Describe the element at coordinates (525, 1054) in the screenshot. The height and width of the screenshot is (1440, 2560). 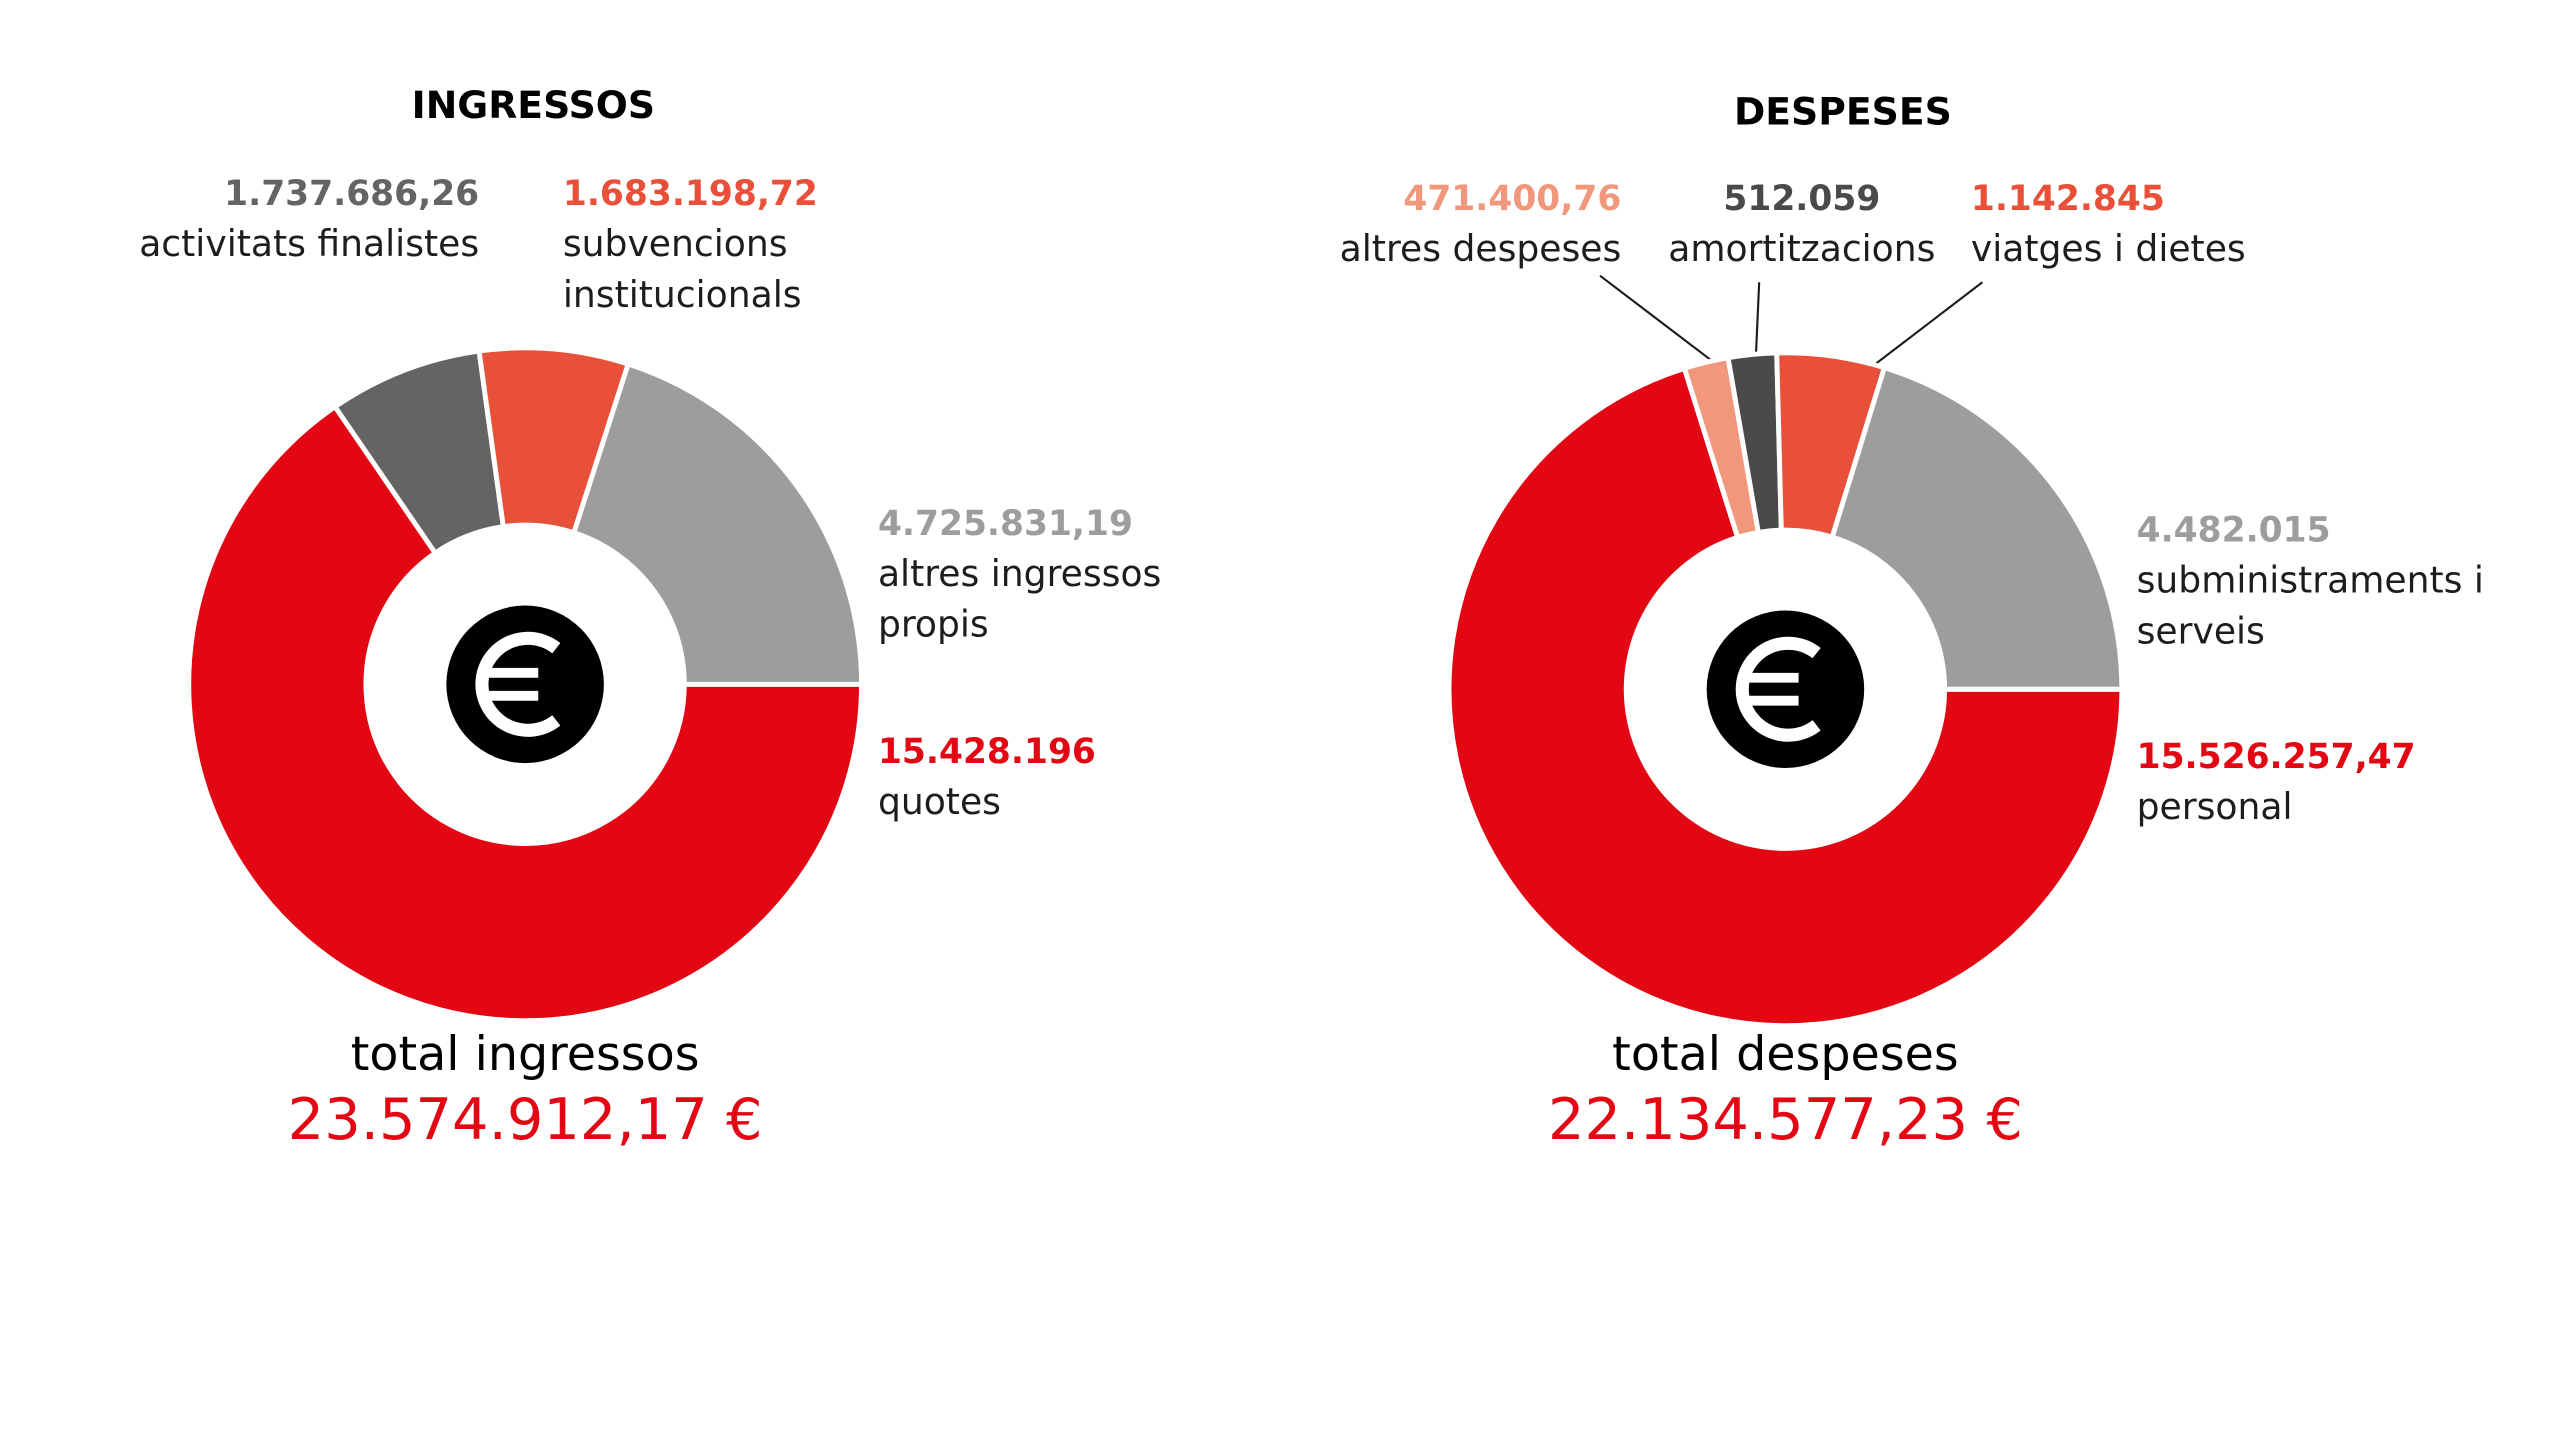
I see `total-title: total ingressos` at that location.